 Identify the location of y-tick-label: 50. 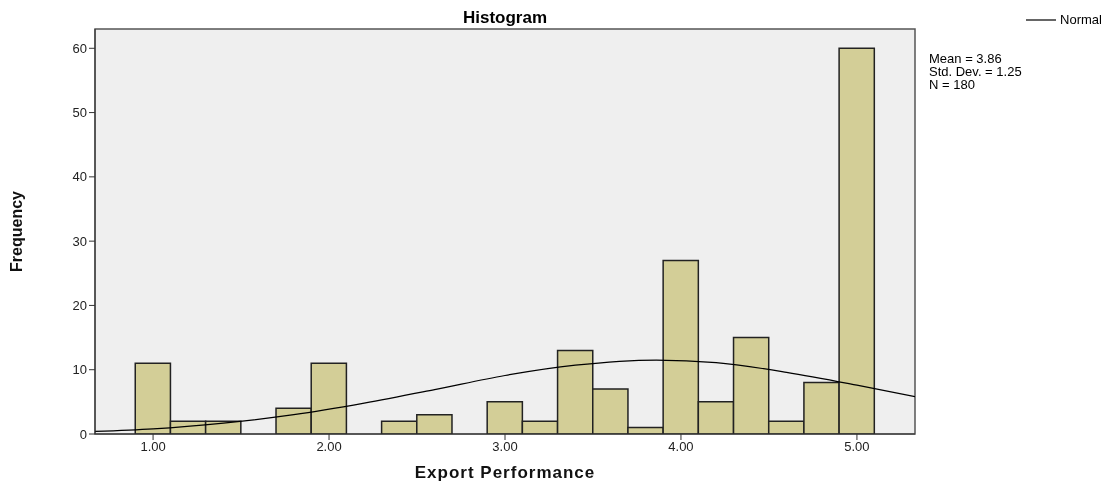
(79, 113).